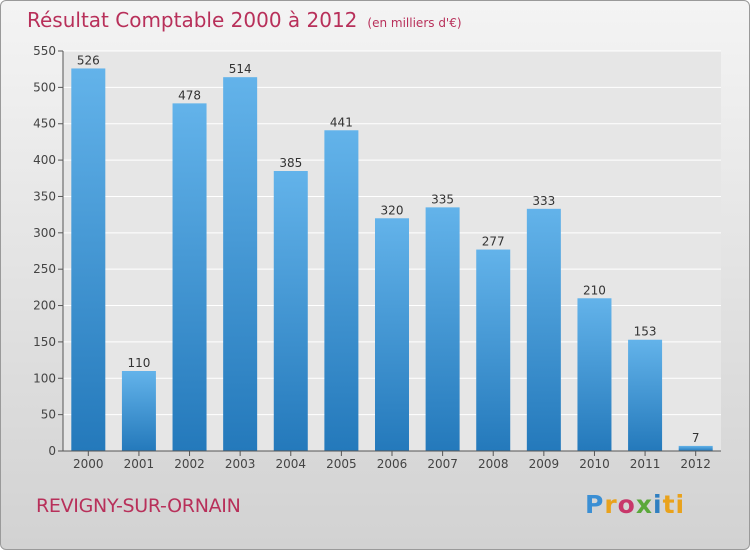 This screenshot has width=750, height=550. I want to click on bar-value-label: 385, so click(290, 163).